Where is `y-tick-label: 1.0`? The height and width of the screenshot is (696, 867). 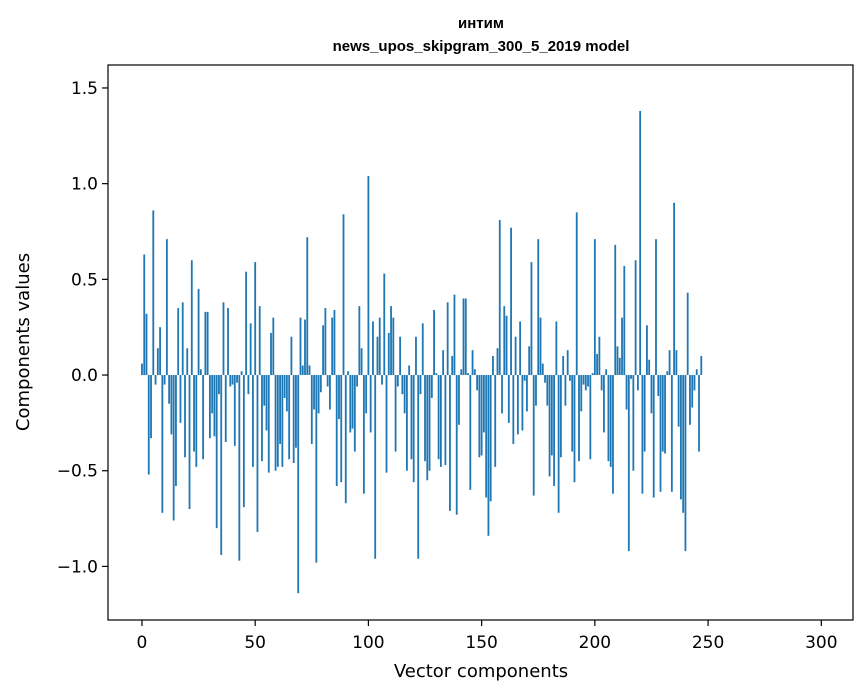
y-tick-label: 1.0 is located at coordinates (84, 185).